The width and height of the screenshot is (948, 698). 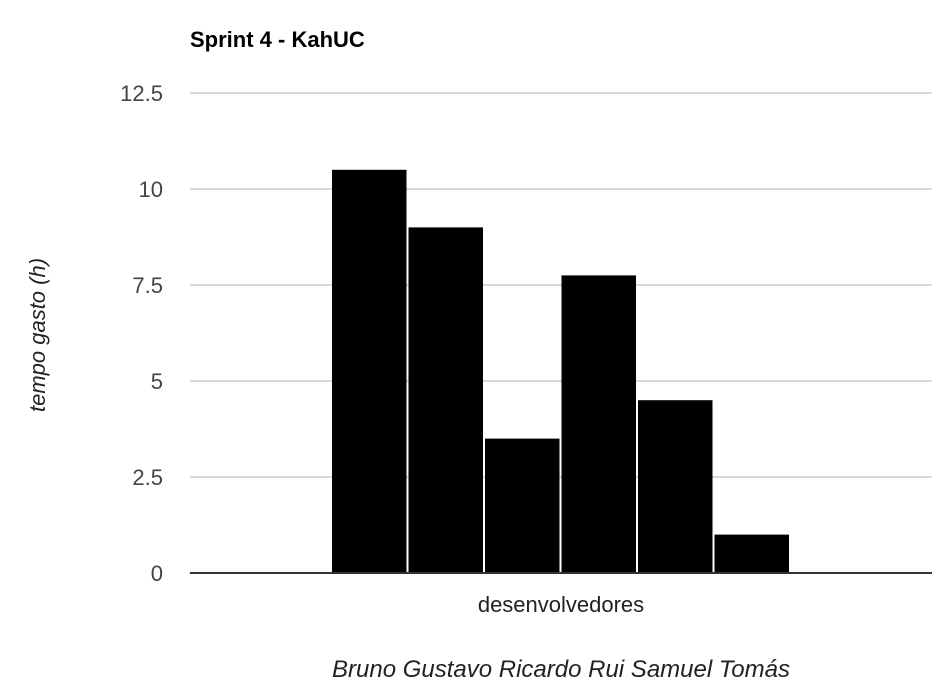 I want to click on y-tick-label: 10, so click(x=151, y=189).